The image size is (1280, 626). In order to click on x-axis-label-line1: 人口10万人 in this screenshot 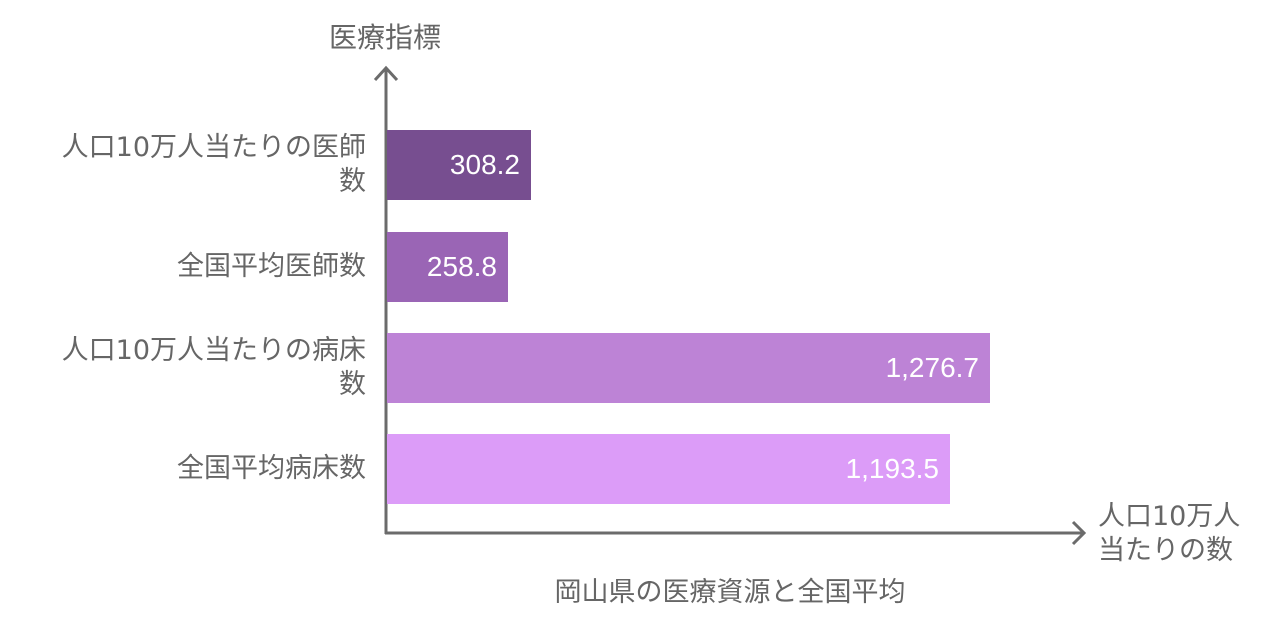, I will do `click(1169, 516)`.